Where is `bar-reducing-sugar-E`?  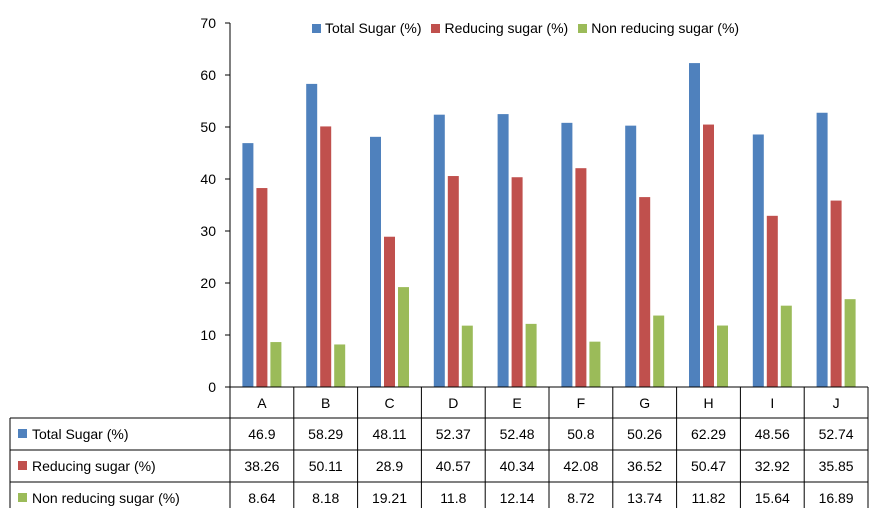
bar-reducing-sugar-E is located at coordinates (517, 282).